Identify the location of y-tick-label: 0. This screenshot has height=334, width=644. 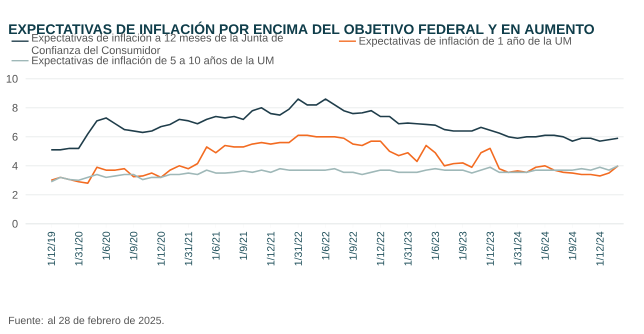
(15, 224).